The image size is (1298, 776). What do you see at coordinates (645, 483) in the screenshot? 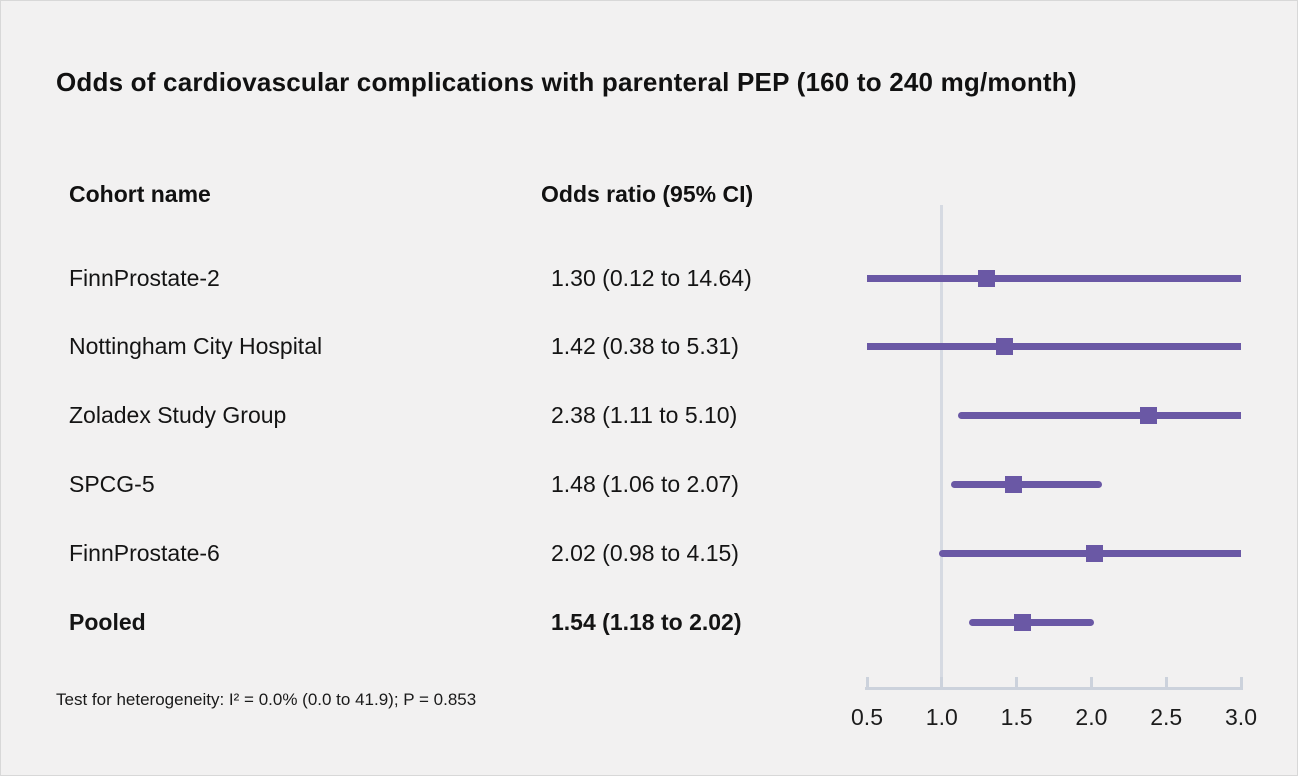
I see `odds-ratio-value: 1.48 (1.06 to 2.07)` at bounding box center [645, 483].